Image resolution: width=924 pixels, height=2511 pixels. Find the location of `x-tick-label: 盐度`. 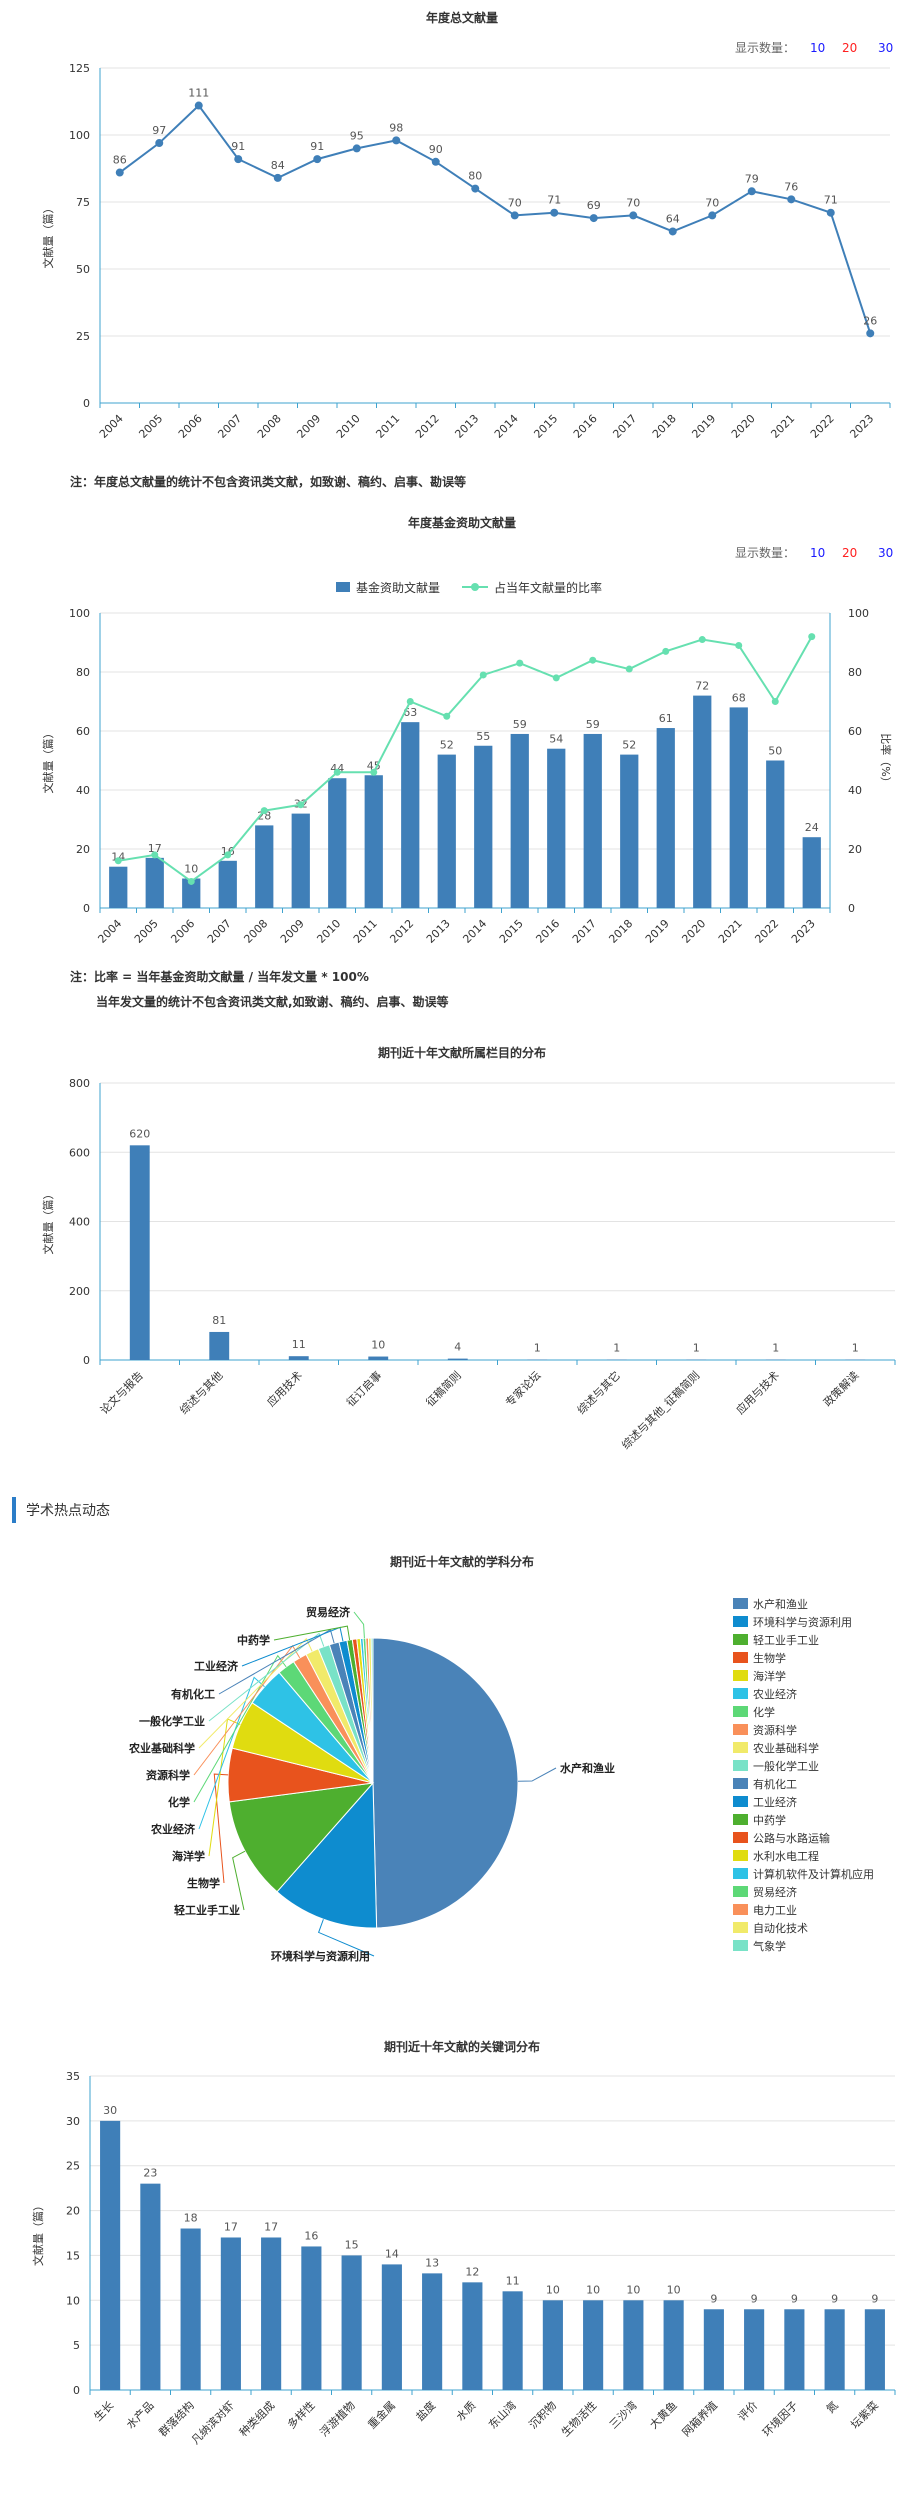

x-tick-label: 盐度 is located at coordinates (425, 2410).